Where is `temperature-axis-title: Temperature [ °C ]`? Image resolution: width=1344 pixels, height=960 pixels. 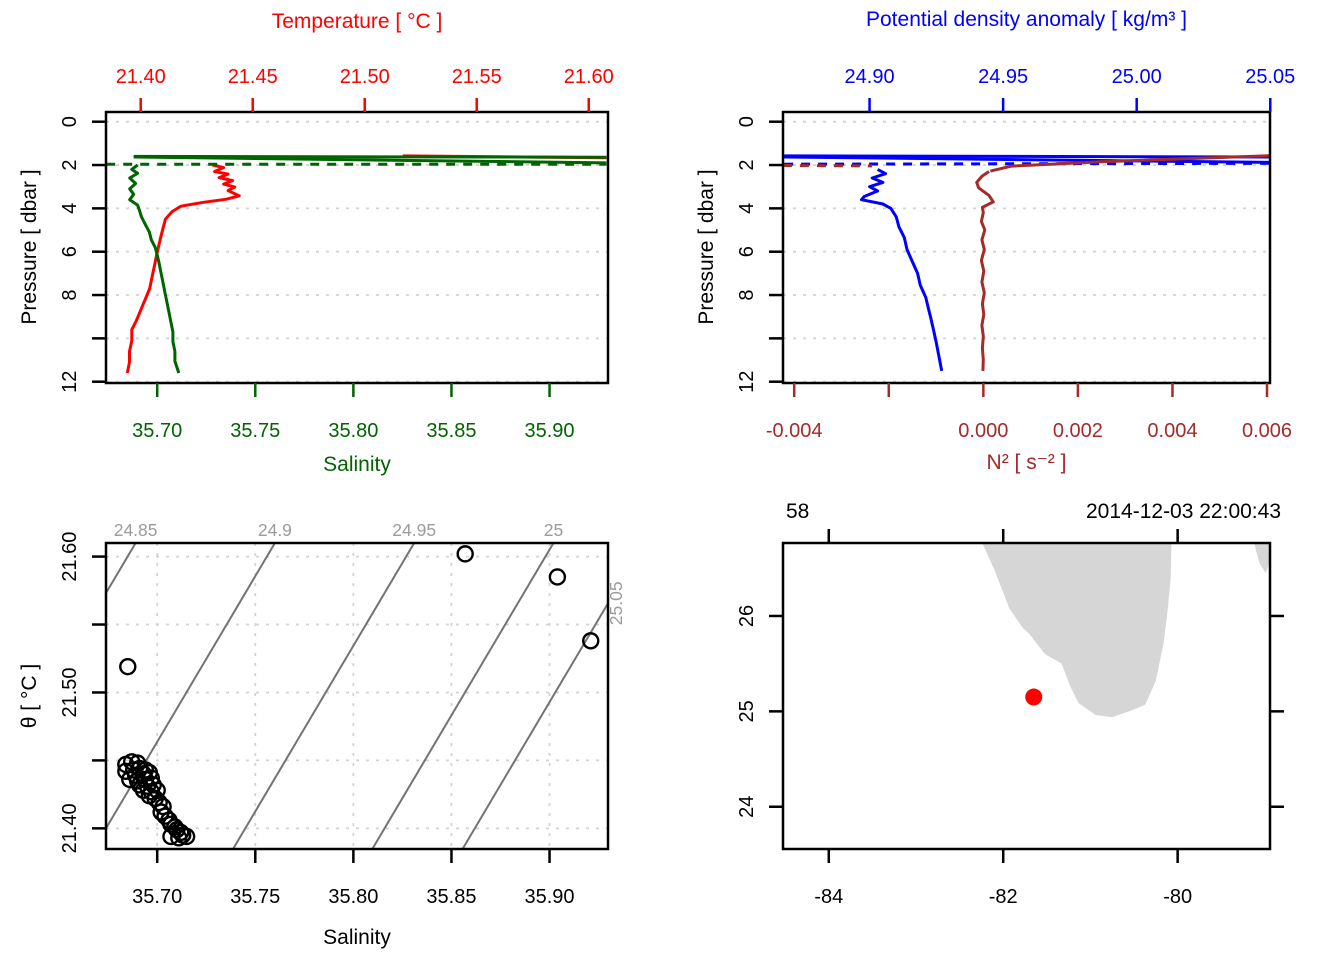
temperature-axis-title: Temperature [ °C ] is located at coordinates (357, 21).